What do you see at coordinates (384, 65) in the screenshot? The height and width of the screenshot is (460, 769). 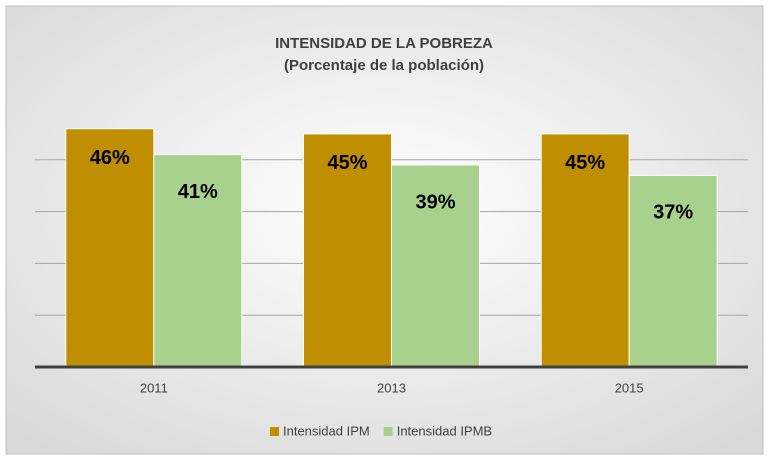 I see `chart-subtitle: (Porcentaje de la población)` at bounding box center [384, 65].